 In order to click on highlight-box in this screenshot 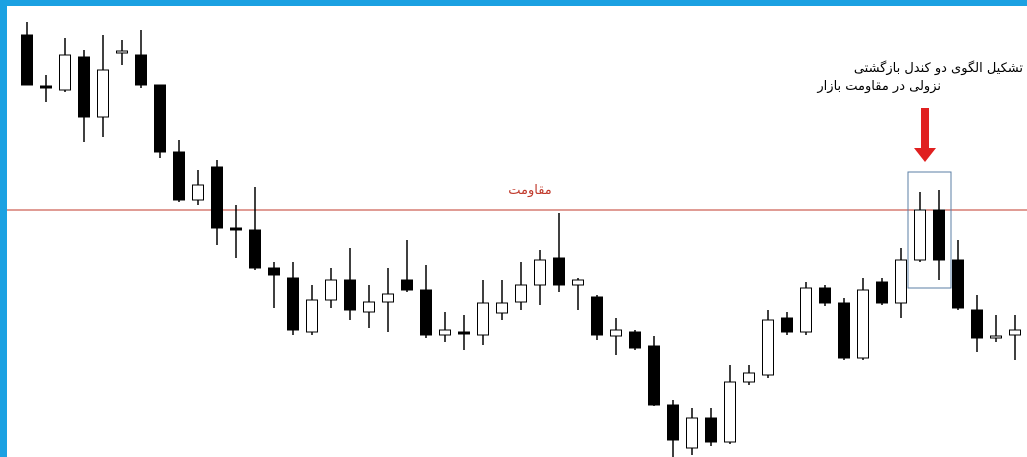, I will do `click(929, 230)`.